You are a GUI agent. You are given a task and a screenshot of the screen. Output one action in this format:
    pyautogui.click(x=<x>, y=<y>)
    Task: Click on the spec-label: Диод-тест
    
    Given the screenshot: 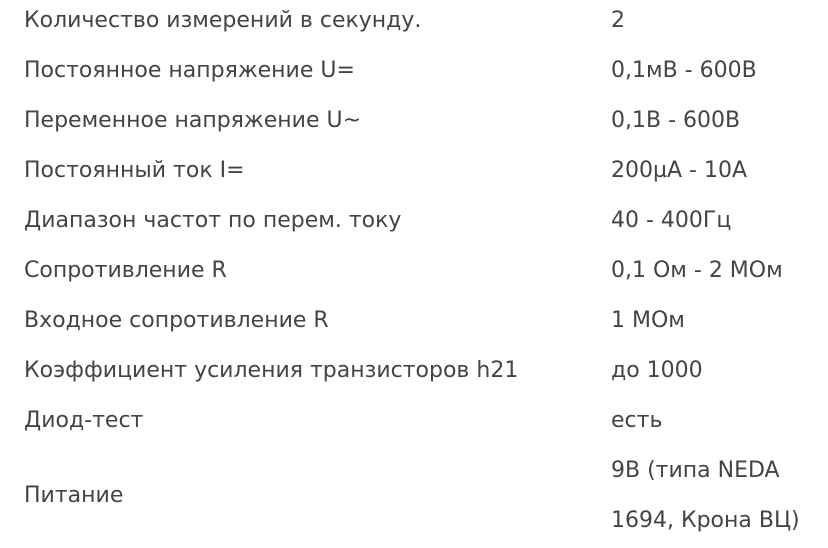 What is the action you would take?
    pyautogui.click(x=84, y=420)
    